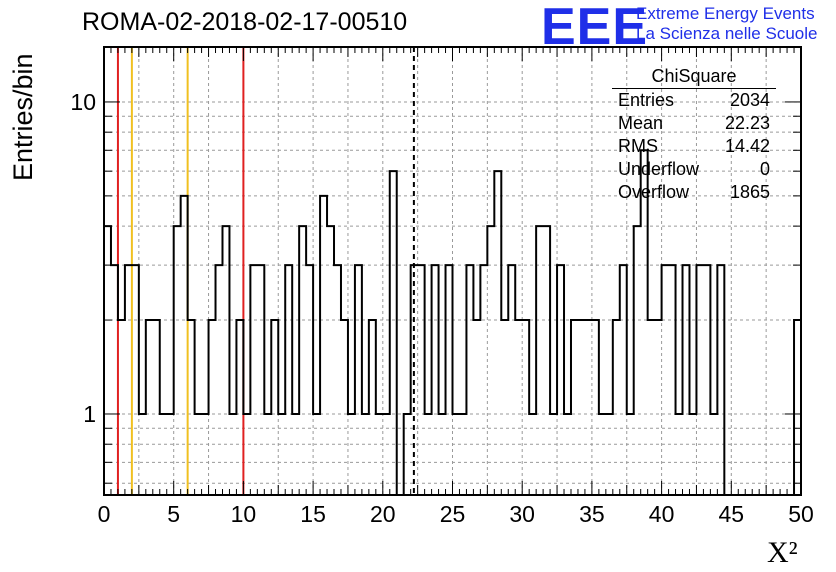 Image resolution: width=836 pixels, height=572 pixels. Describe the element at coordinates (23, 117) in the screenshot. I see `y-axis-label: Entries/bin` at that location.